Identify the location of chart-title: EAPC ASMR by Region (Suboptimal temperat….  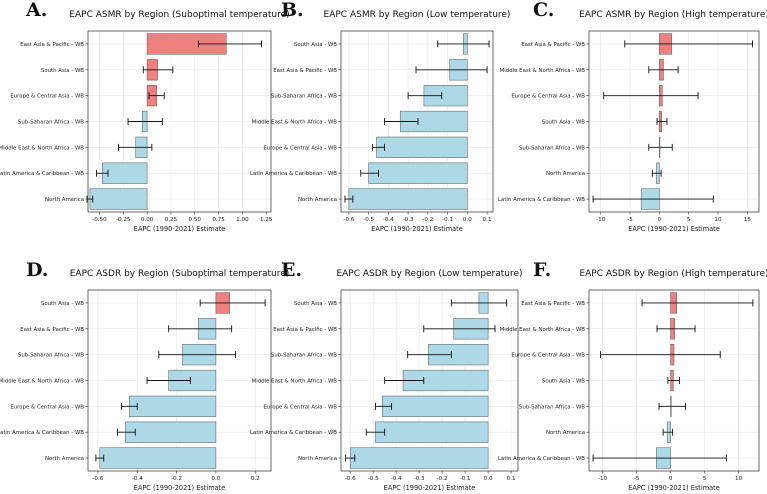
(179, 15).